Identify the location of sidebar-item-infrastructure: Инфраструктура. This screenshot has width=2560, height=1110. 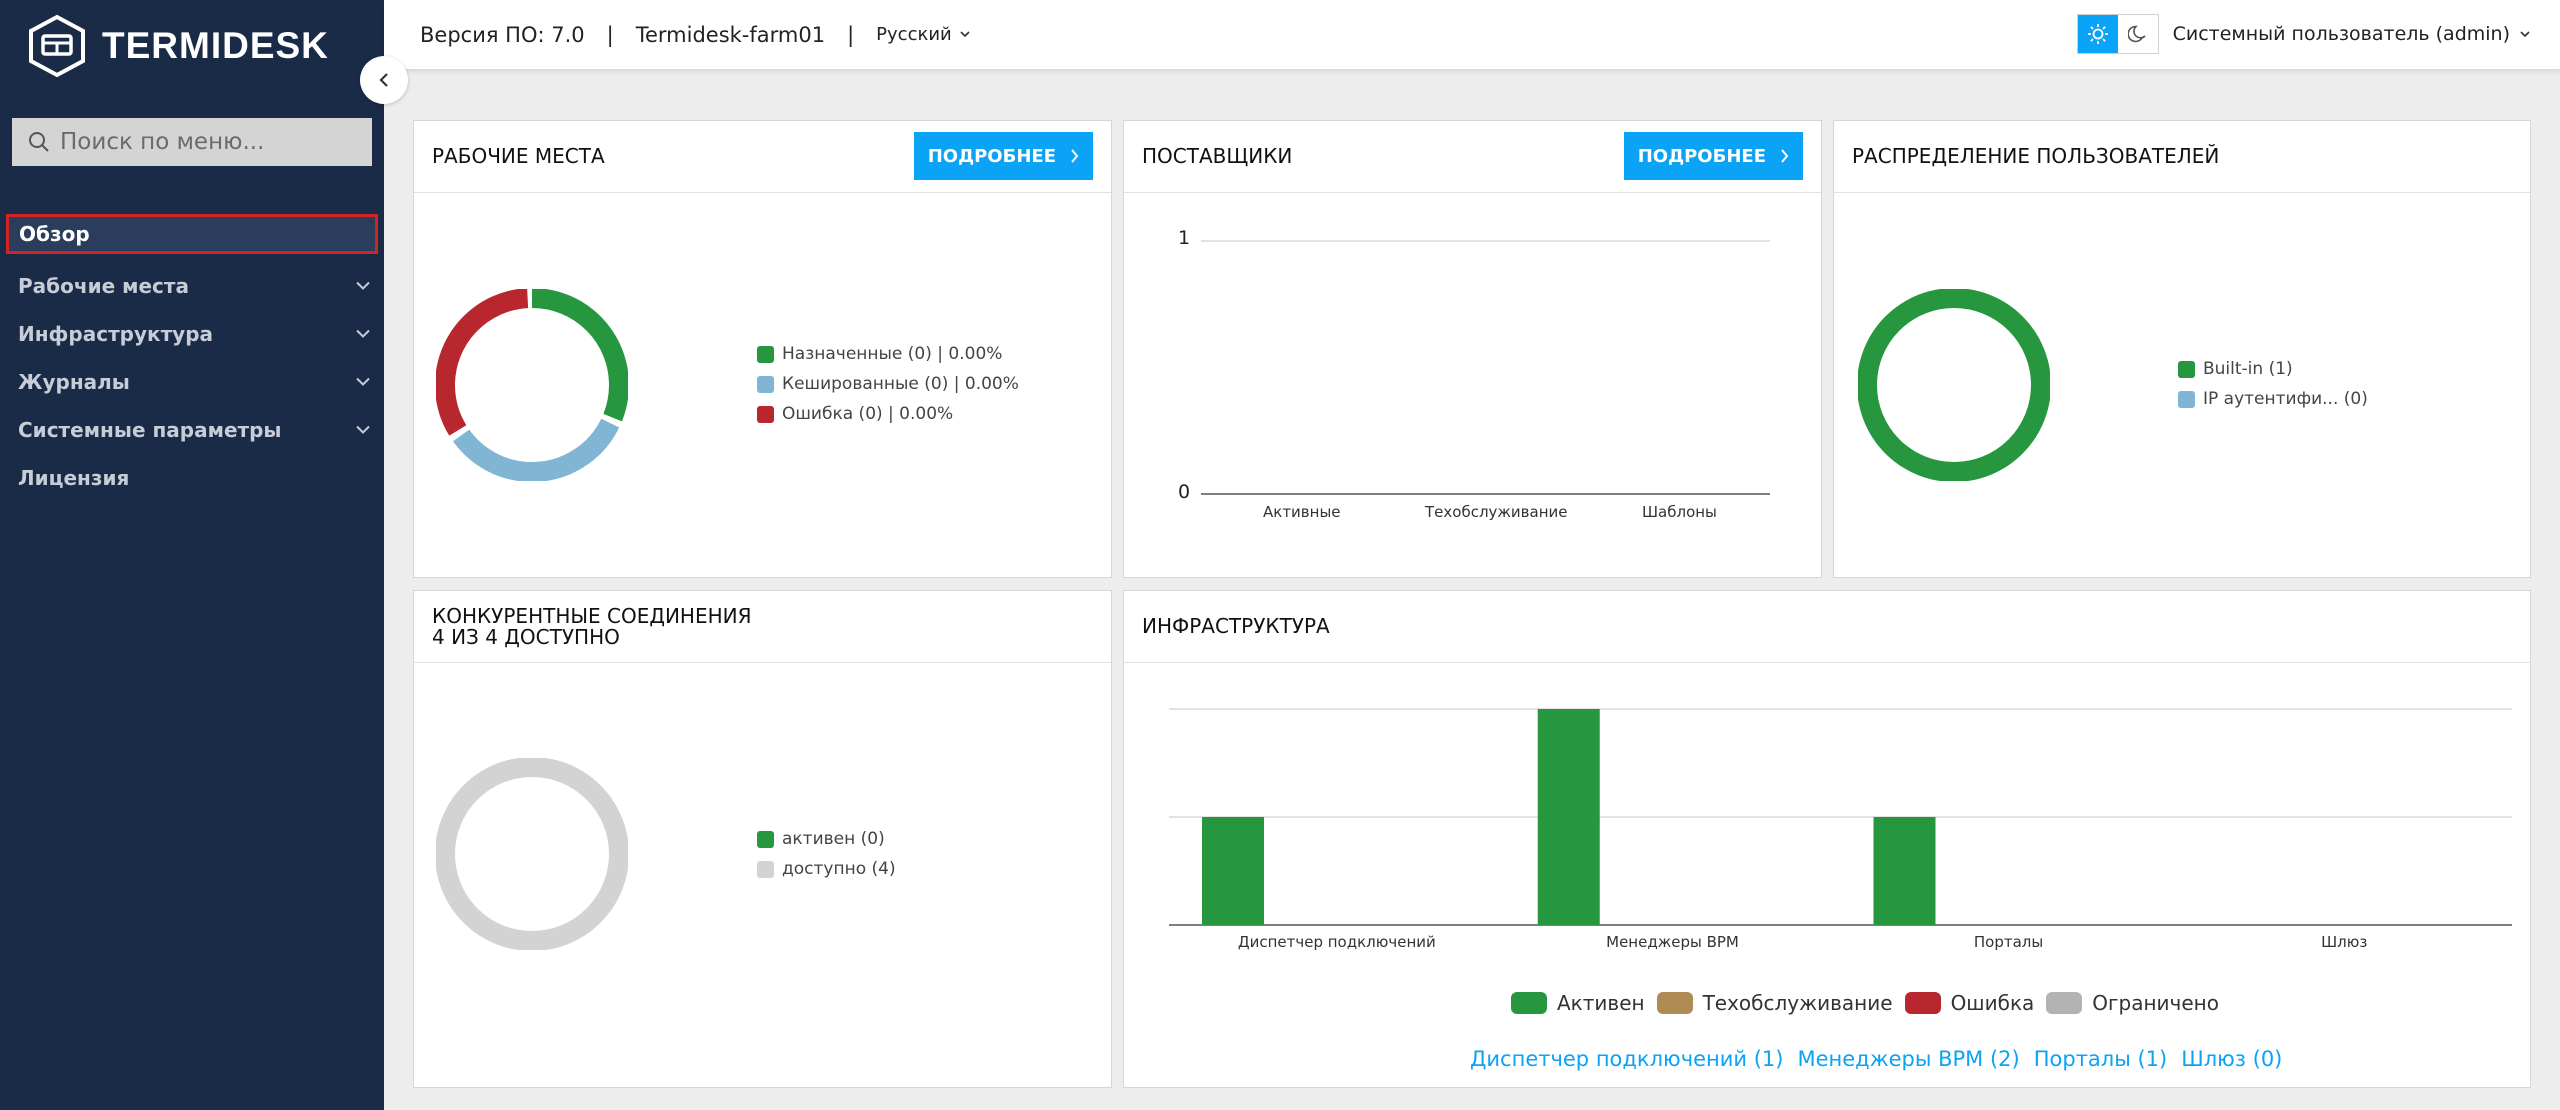
(192, 334).